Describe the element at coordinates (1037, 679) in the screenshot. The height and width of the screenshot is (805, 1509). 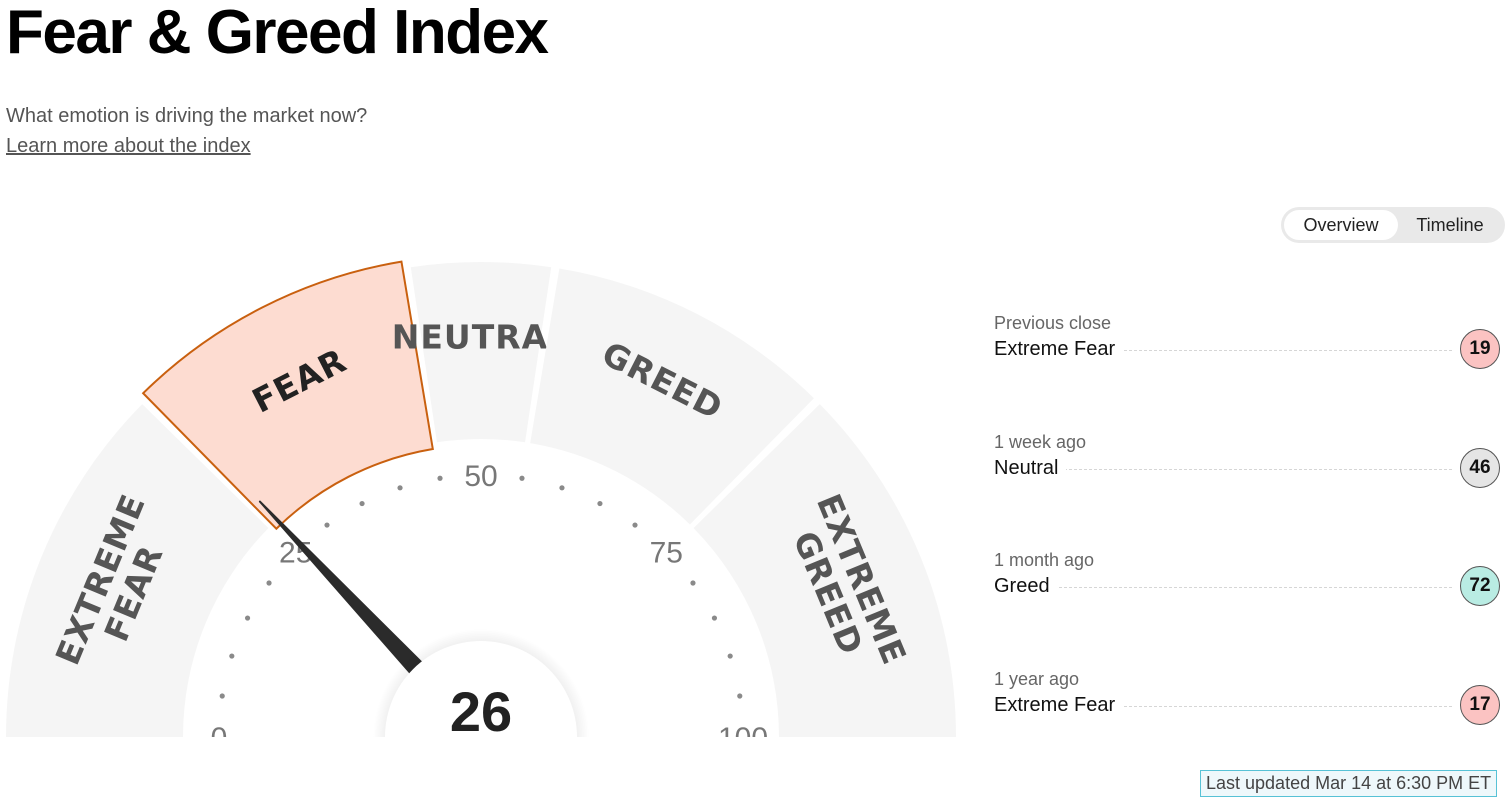
I see `history-when: 1 year ago` at that location.